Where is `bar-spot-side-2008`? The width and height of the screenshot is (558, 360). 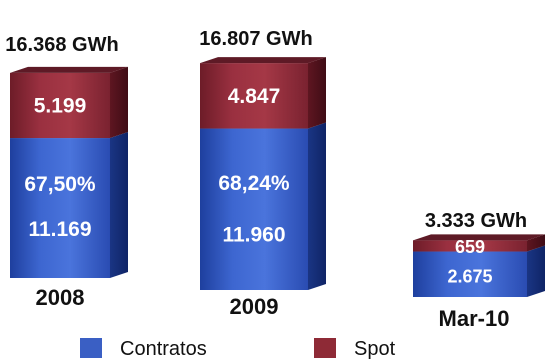 bar-spot-side-2008 is located at coordinates (119, 102).